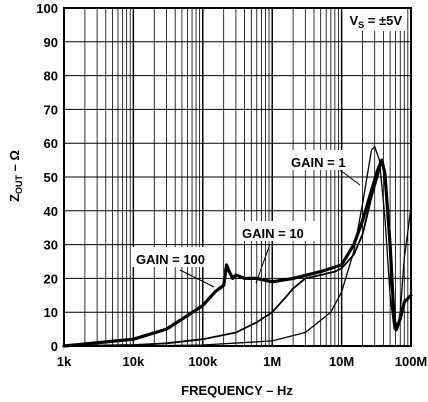 This screenshot has width=428, height=402. What do you see at coordinates (318, 162) in the screenshot?
I see `annotation-label: GAIN = 1` at bounding box center [318, 162].